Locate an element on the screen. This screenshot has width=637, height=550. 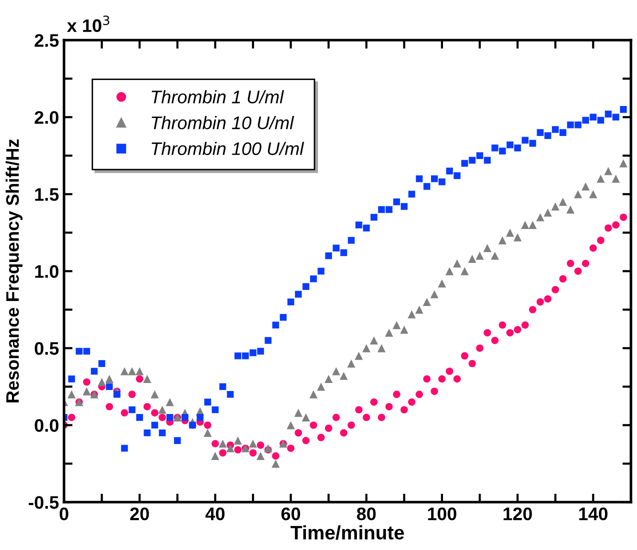
legend-label: Thrombin 1 U/ml is located at coordinates (218, 97).